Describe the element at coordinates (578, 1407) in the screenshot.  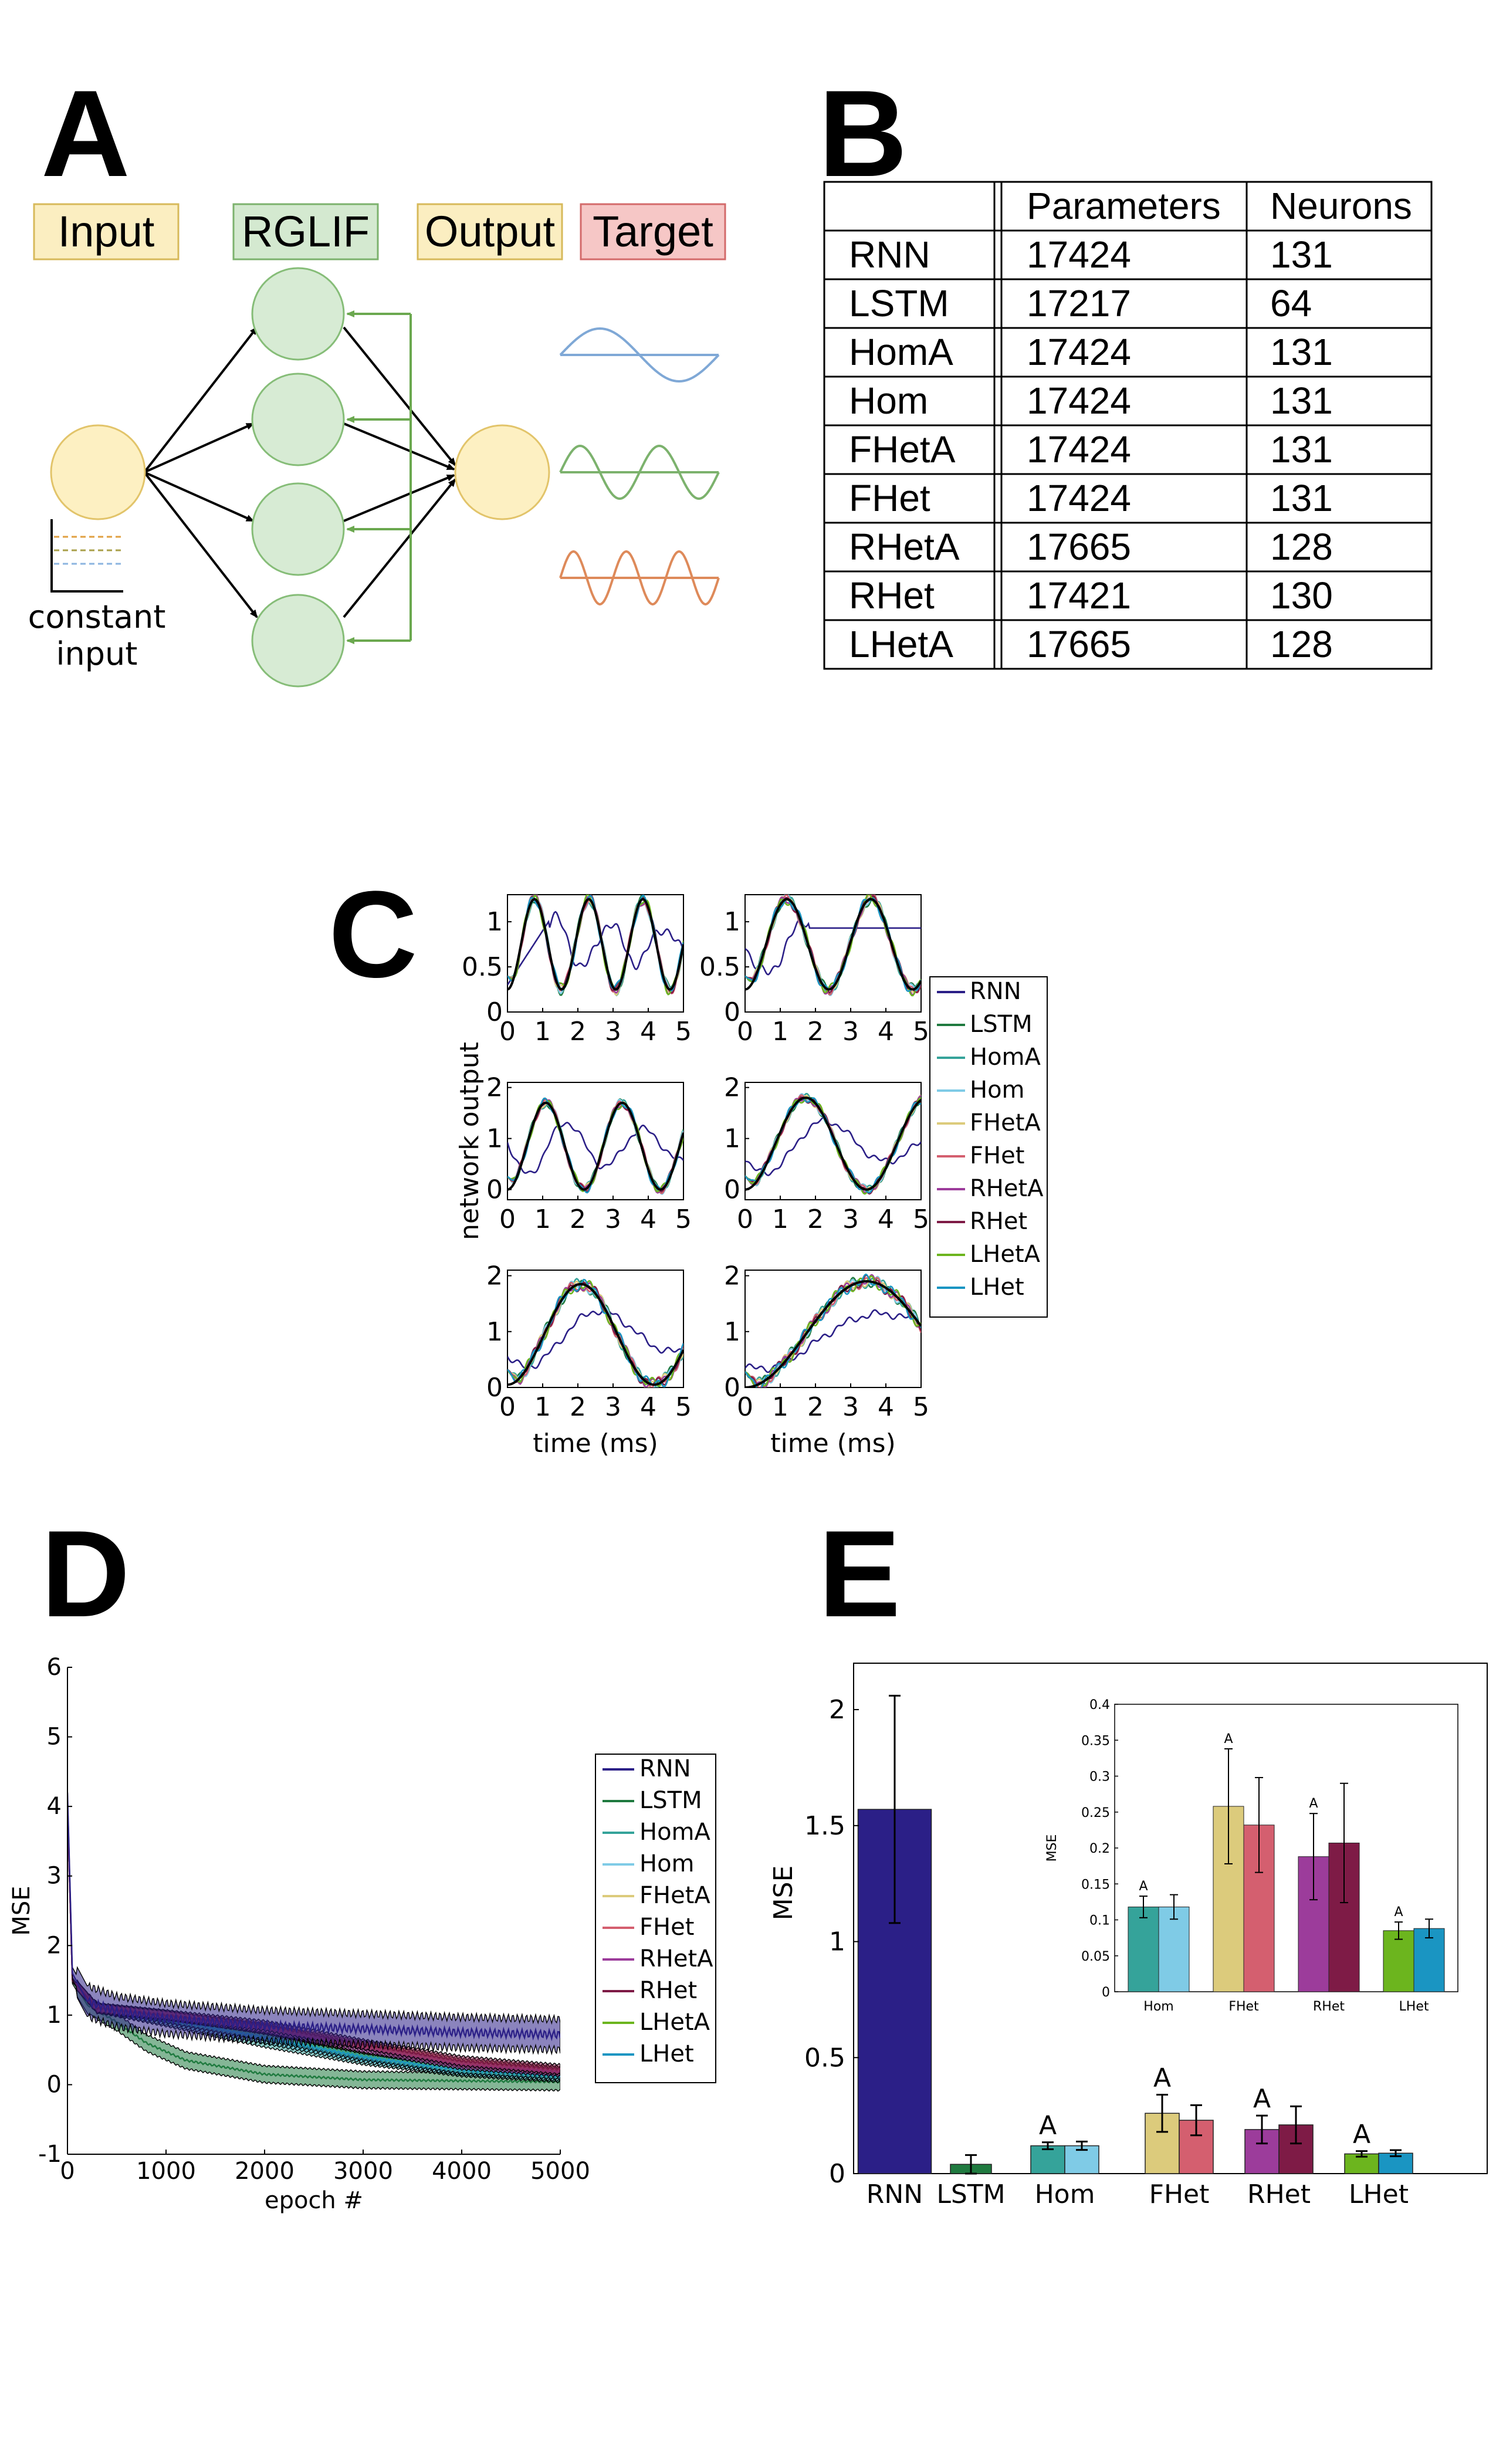
I see `x-tick-label: 2` at that location.